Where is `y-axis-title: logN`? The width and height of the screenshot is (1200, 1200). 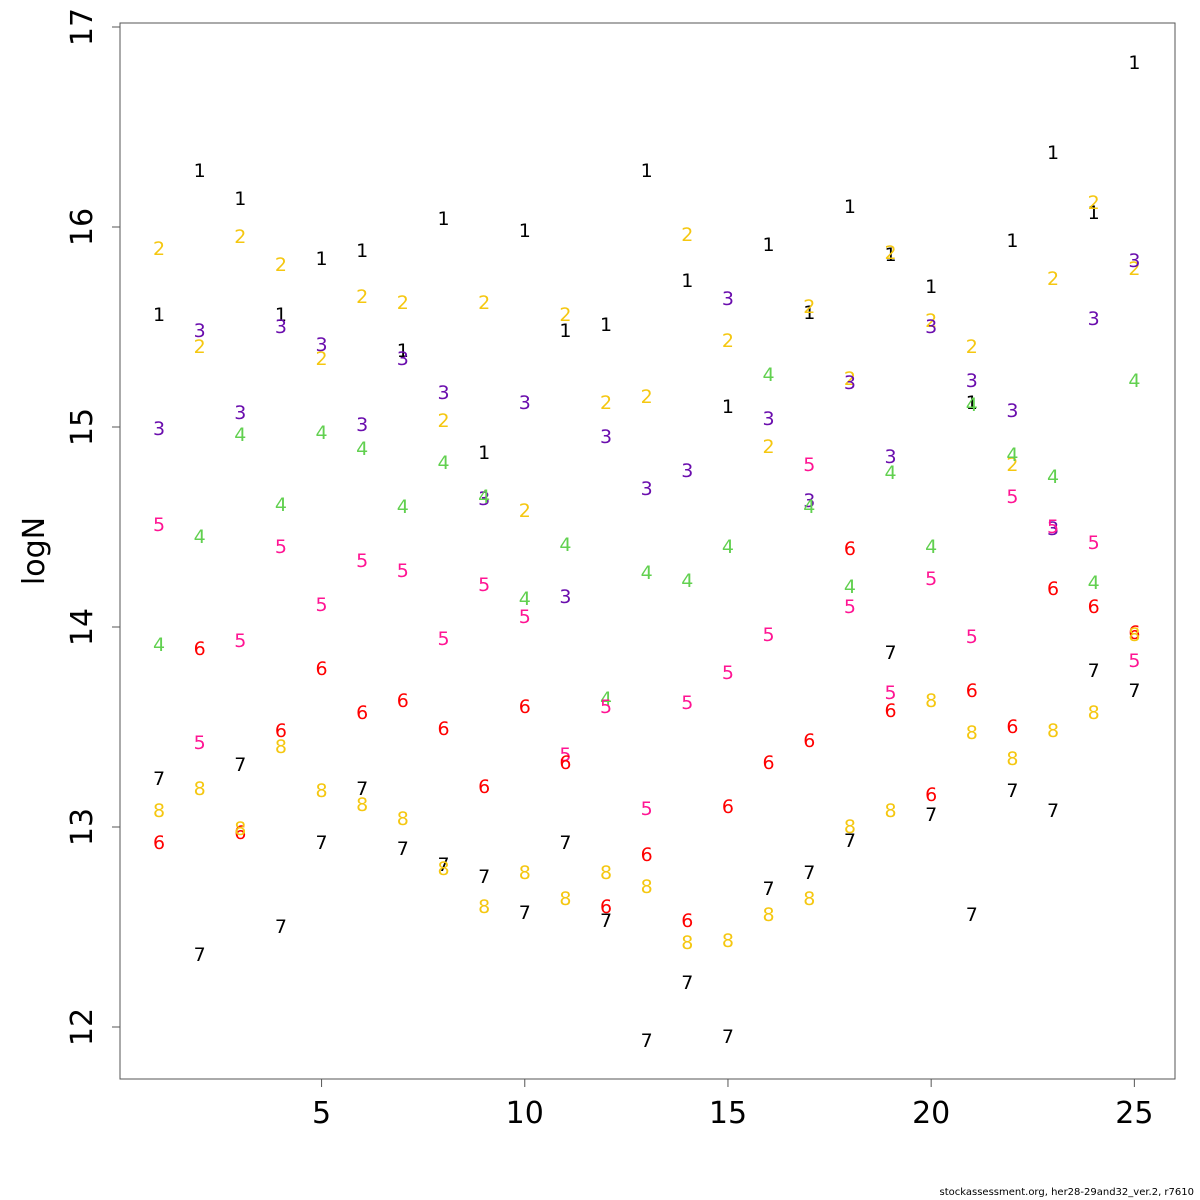
y-axis-title: logN is located at coordinates (34, 551).